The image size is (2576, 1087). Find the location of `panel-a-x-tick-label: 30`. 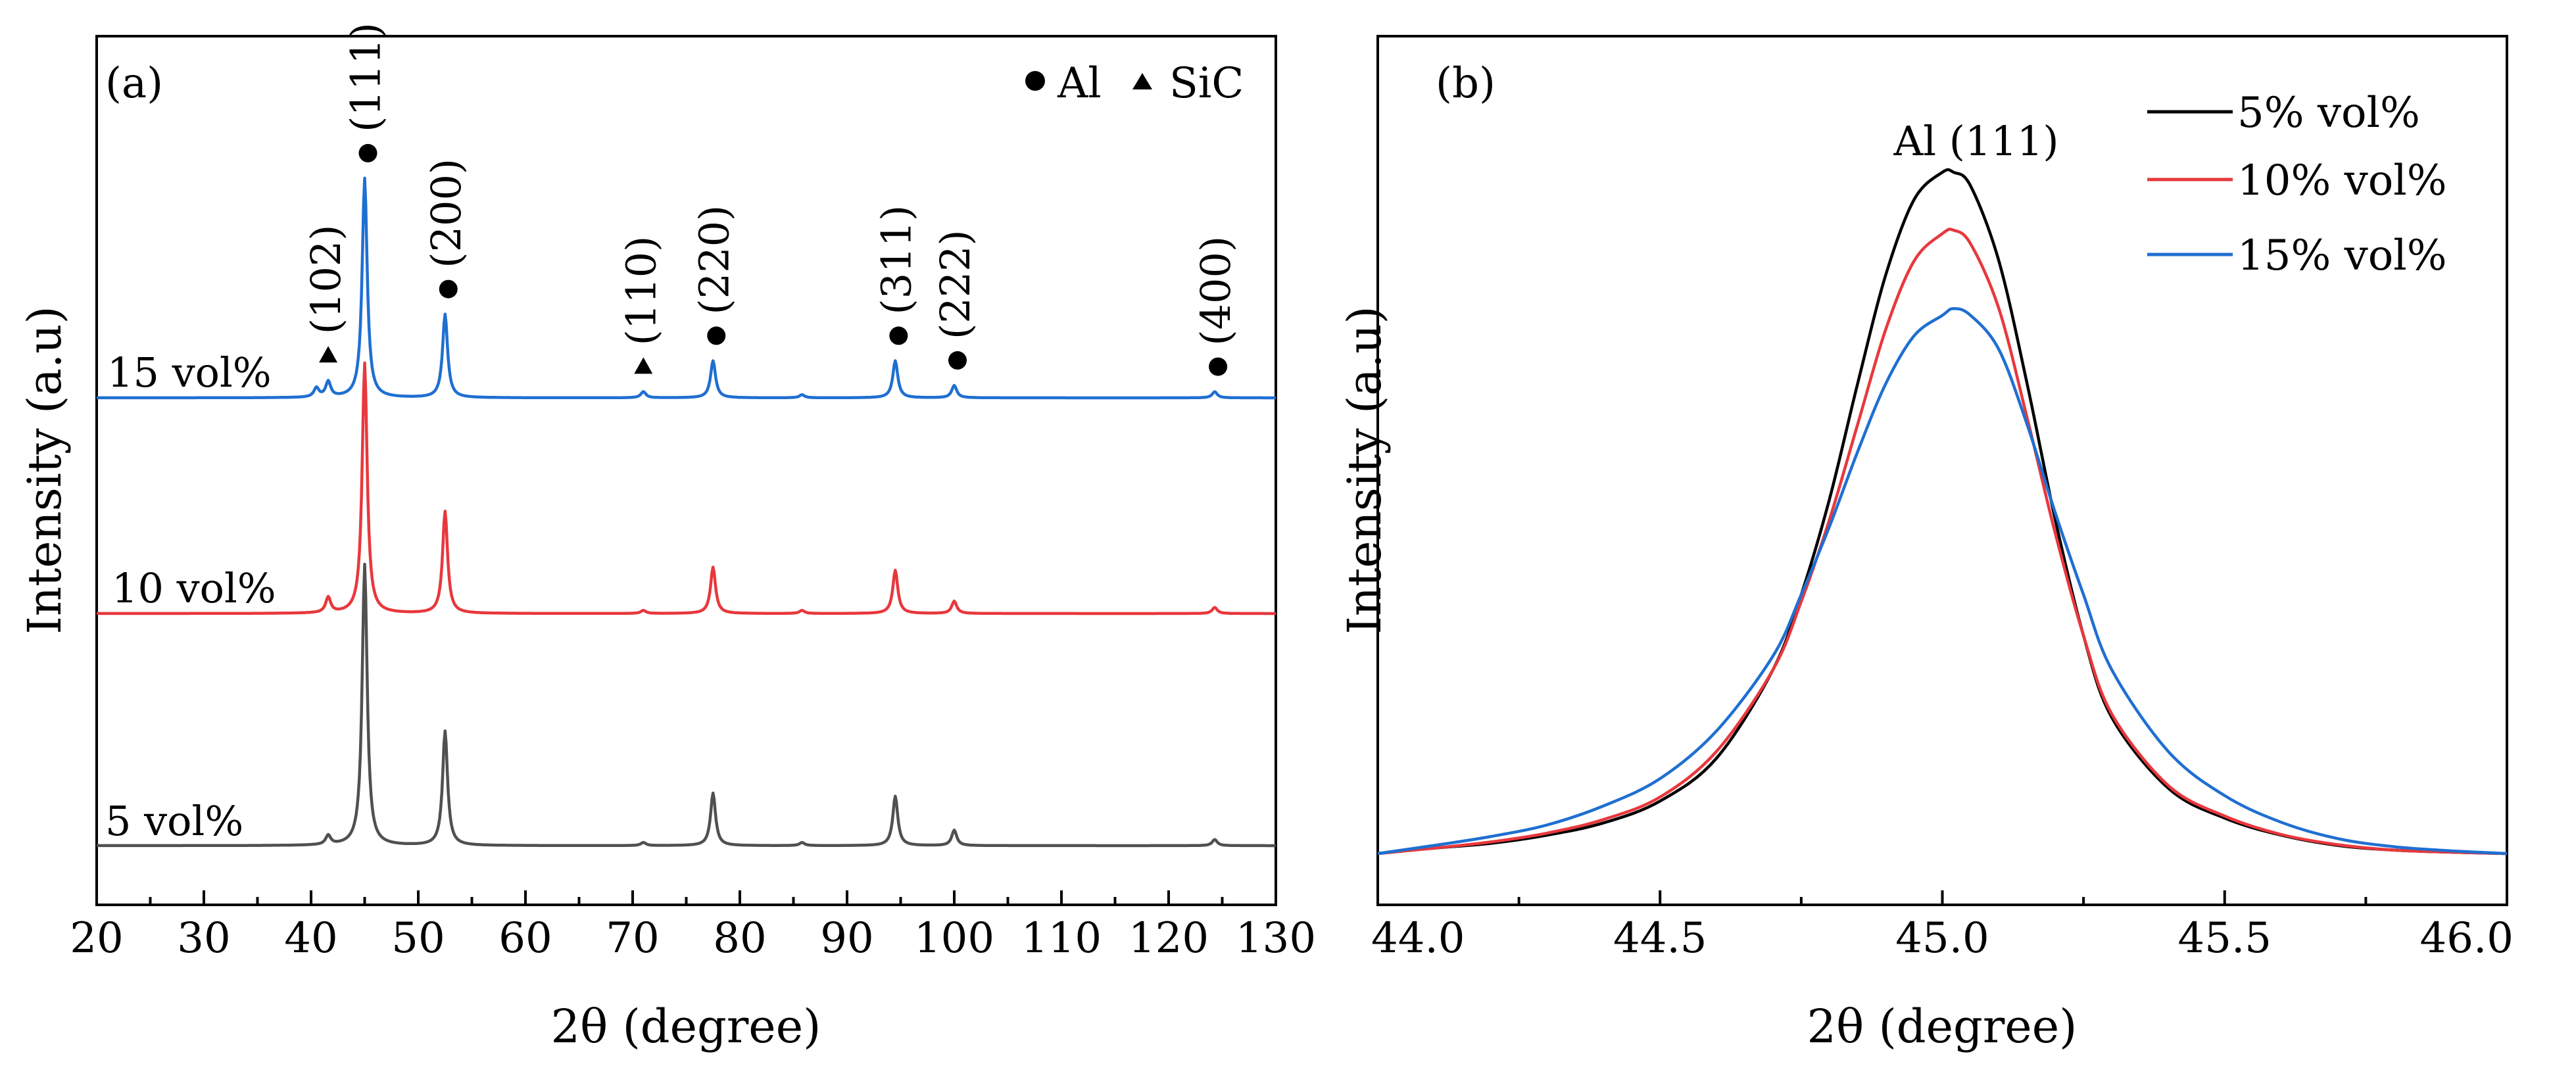

panel-a-x-tick-label: 30 is located at coordinates (204, 939).